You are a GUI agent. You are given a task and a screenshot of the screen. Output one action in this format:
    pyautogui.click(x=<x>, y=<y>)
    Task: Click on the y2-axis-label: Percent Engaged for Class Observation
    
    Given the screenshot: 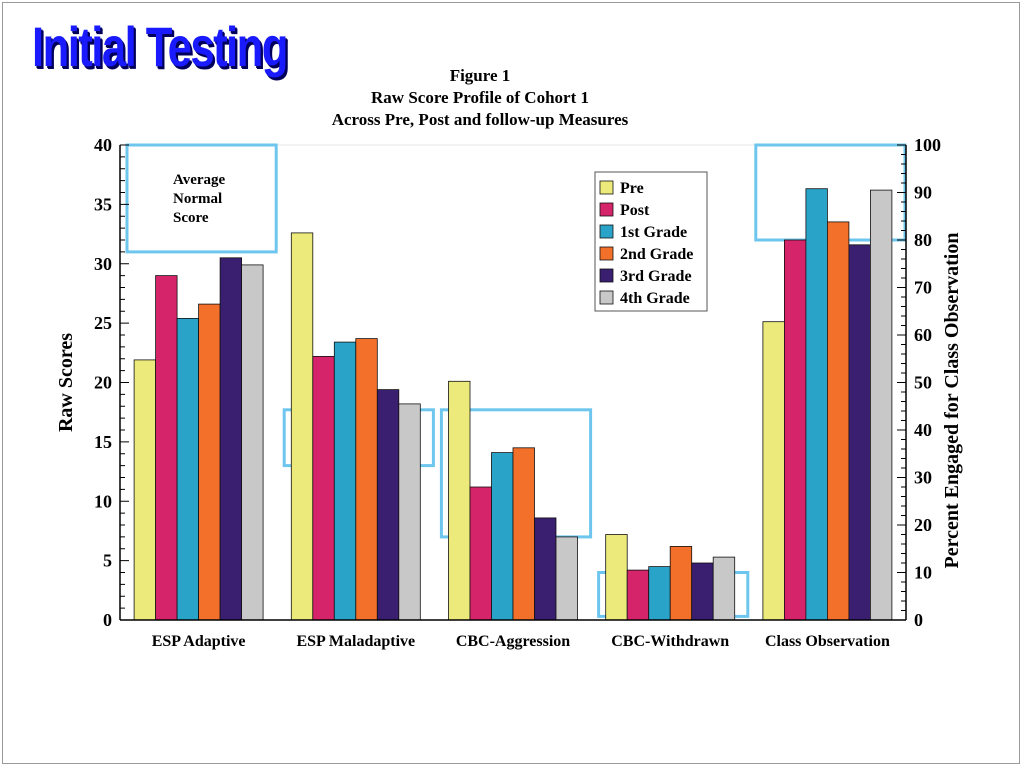 What is the action you would take?
    pyautogui.click(x=952, y=401)
    